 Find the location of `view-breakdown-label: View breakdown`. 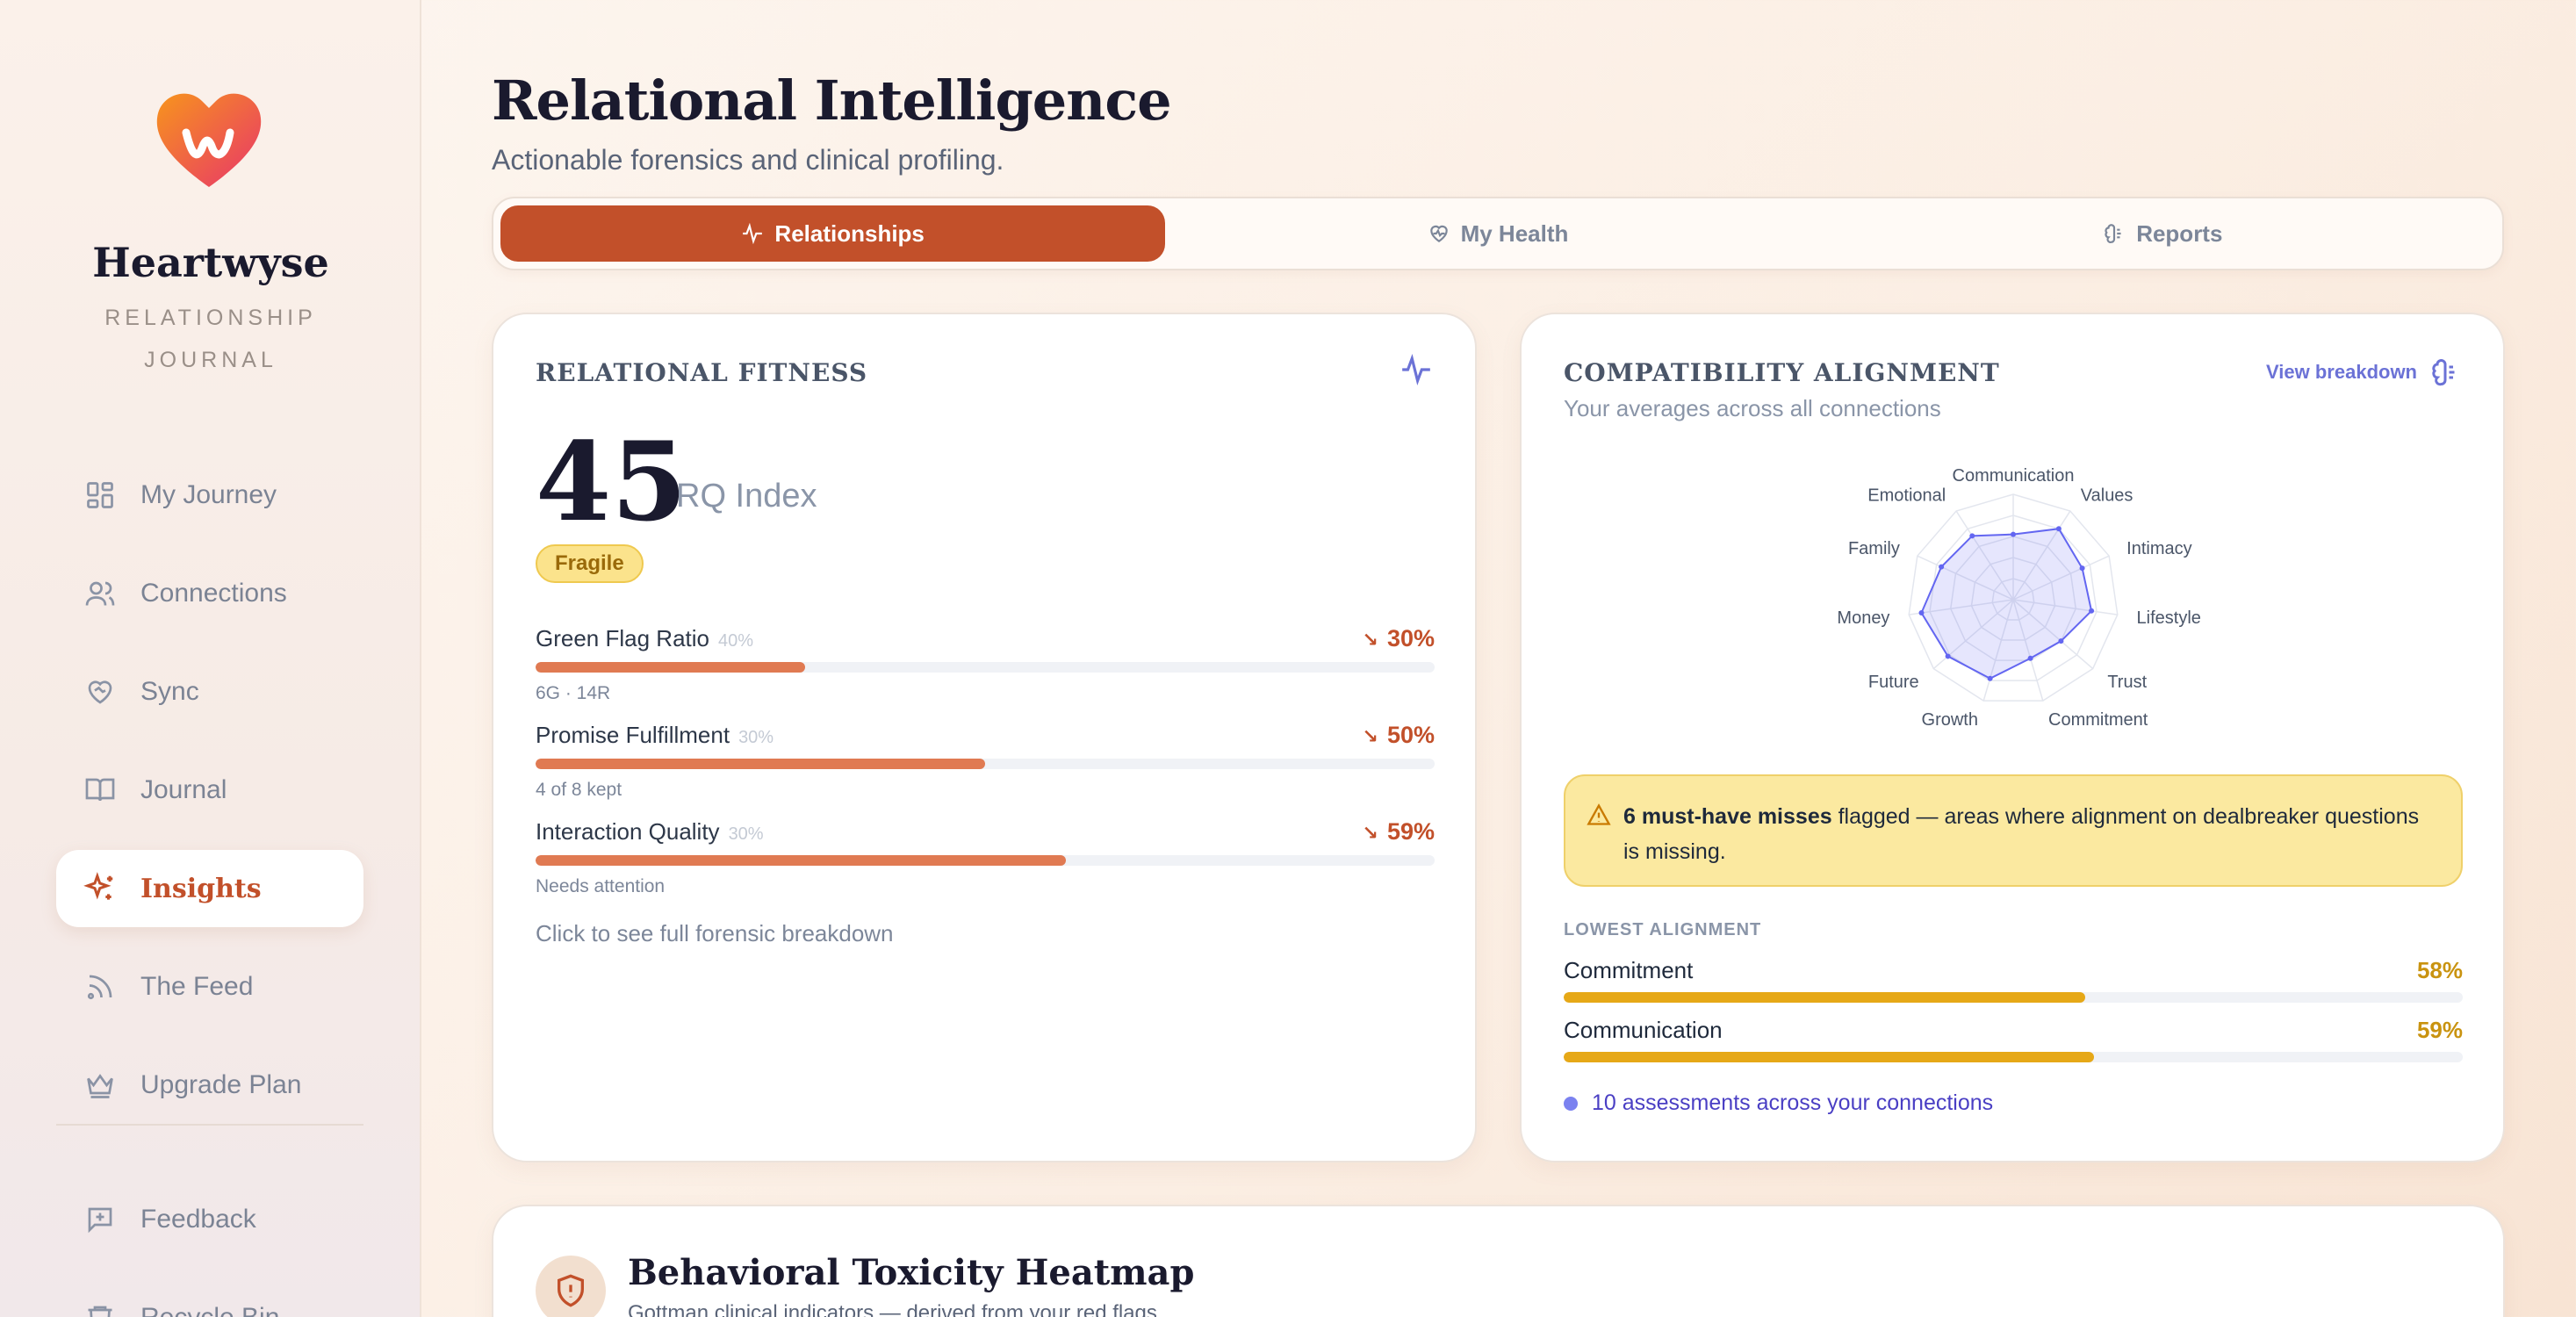

view-breakdown-label: View breakdown is located at coordinates (2341, 372).